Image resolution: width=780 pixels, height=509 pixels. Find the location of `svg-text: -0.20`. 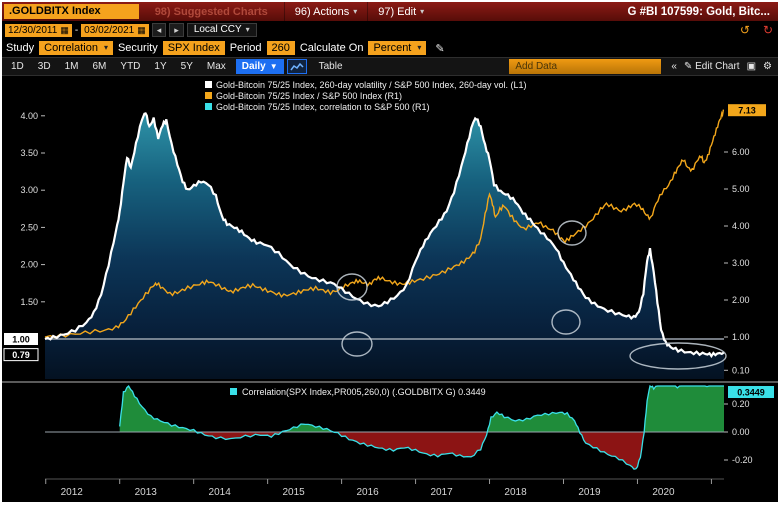

svg-text: -0.20 is located at coordinates (742, 460).